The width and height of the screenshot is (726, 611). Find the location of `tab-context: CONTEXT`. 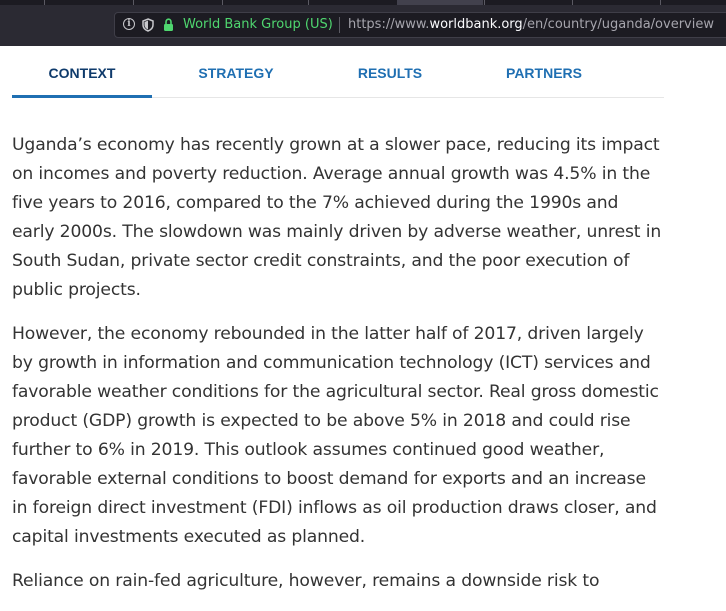

tab-context: CONTEXT is located at coordinates (82, 76).